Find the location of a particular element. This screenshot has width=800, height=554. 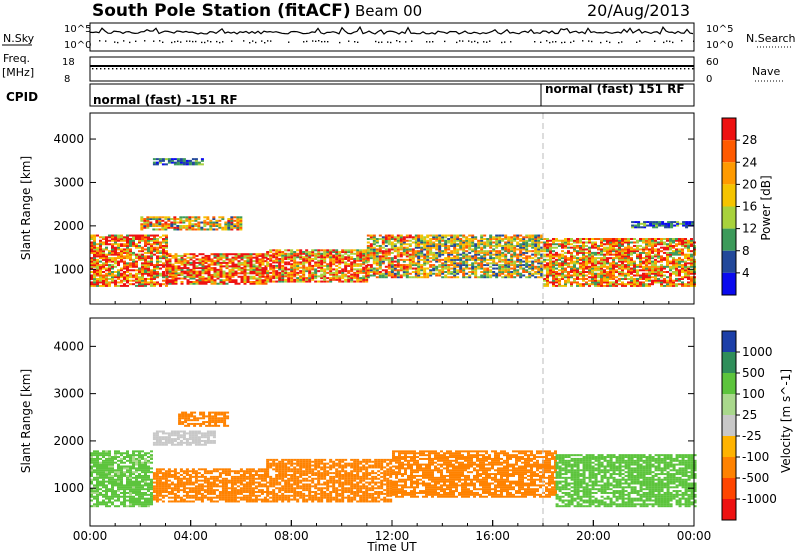

cpid-label: CPID is located at coordinates (22, 97).